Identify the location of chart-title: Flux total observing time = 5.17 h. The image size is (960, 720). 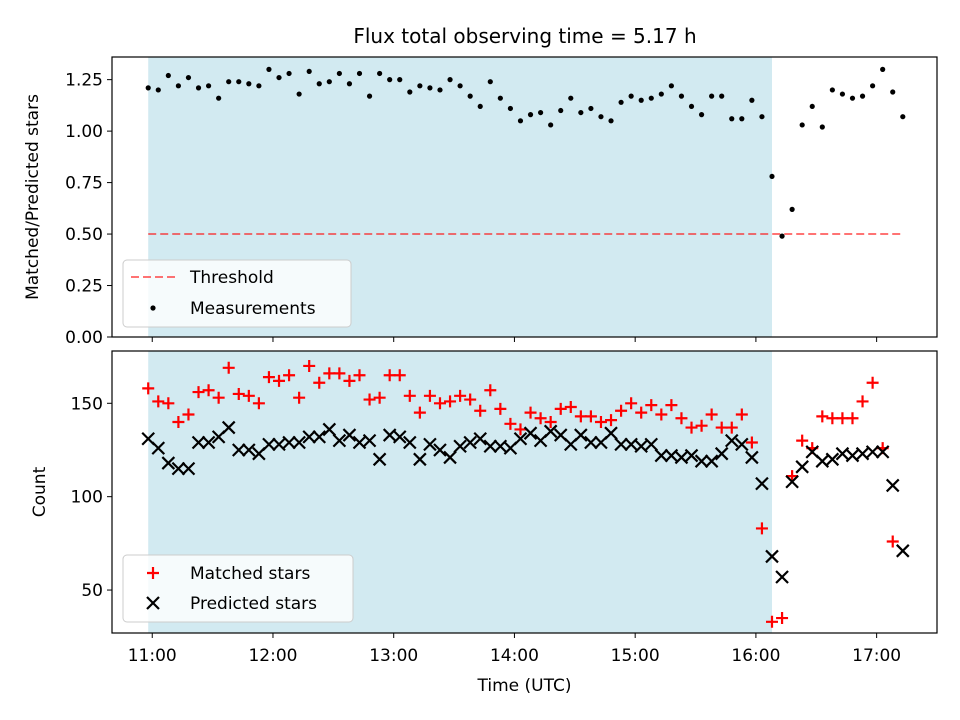
(524, 36).